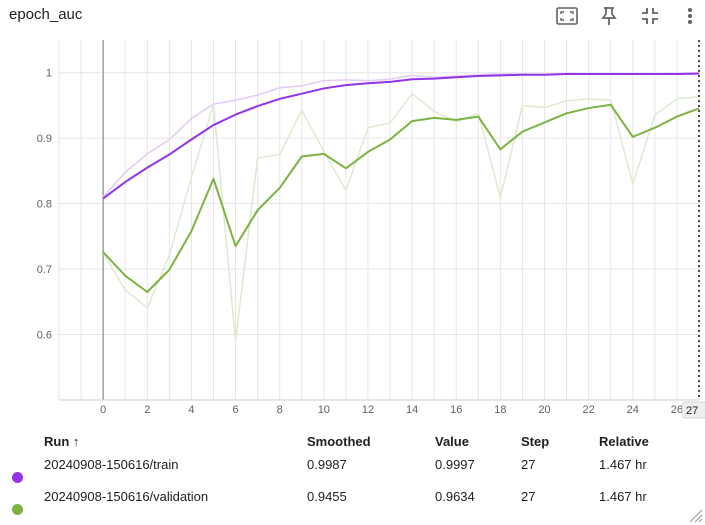  I want to click on more-button, so click(690, 16).